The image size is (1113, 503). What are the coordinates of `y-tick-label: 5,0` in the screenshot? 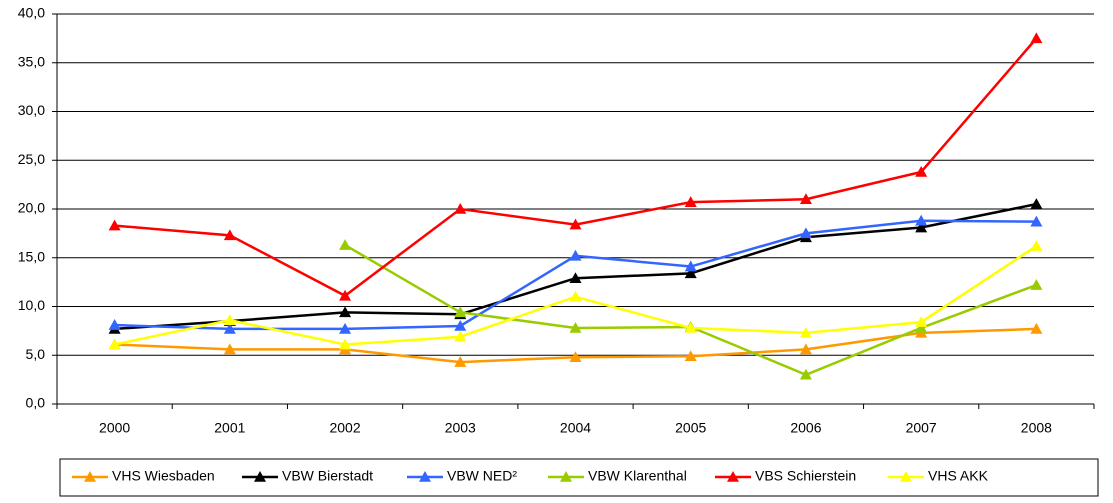 It's located at (36, 354).